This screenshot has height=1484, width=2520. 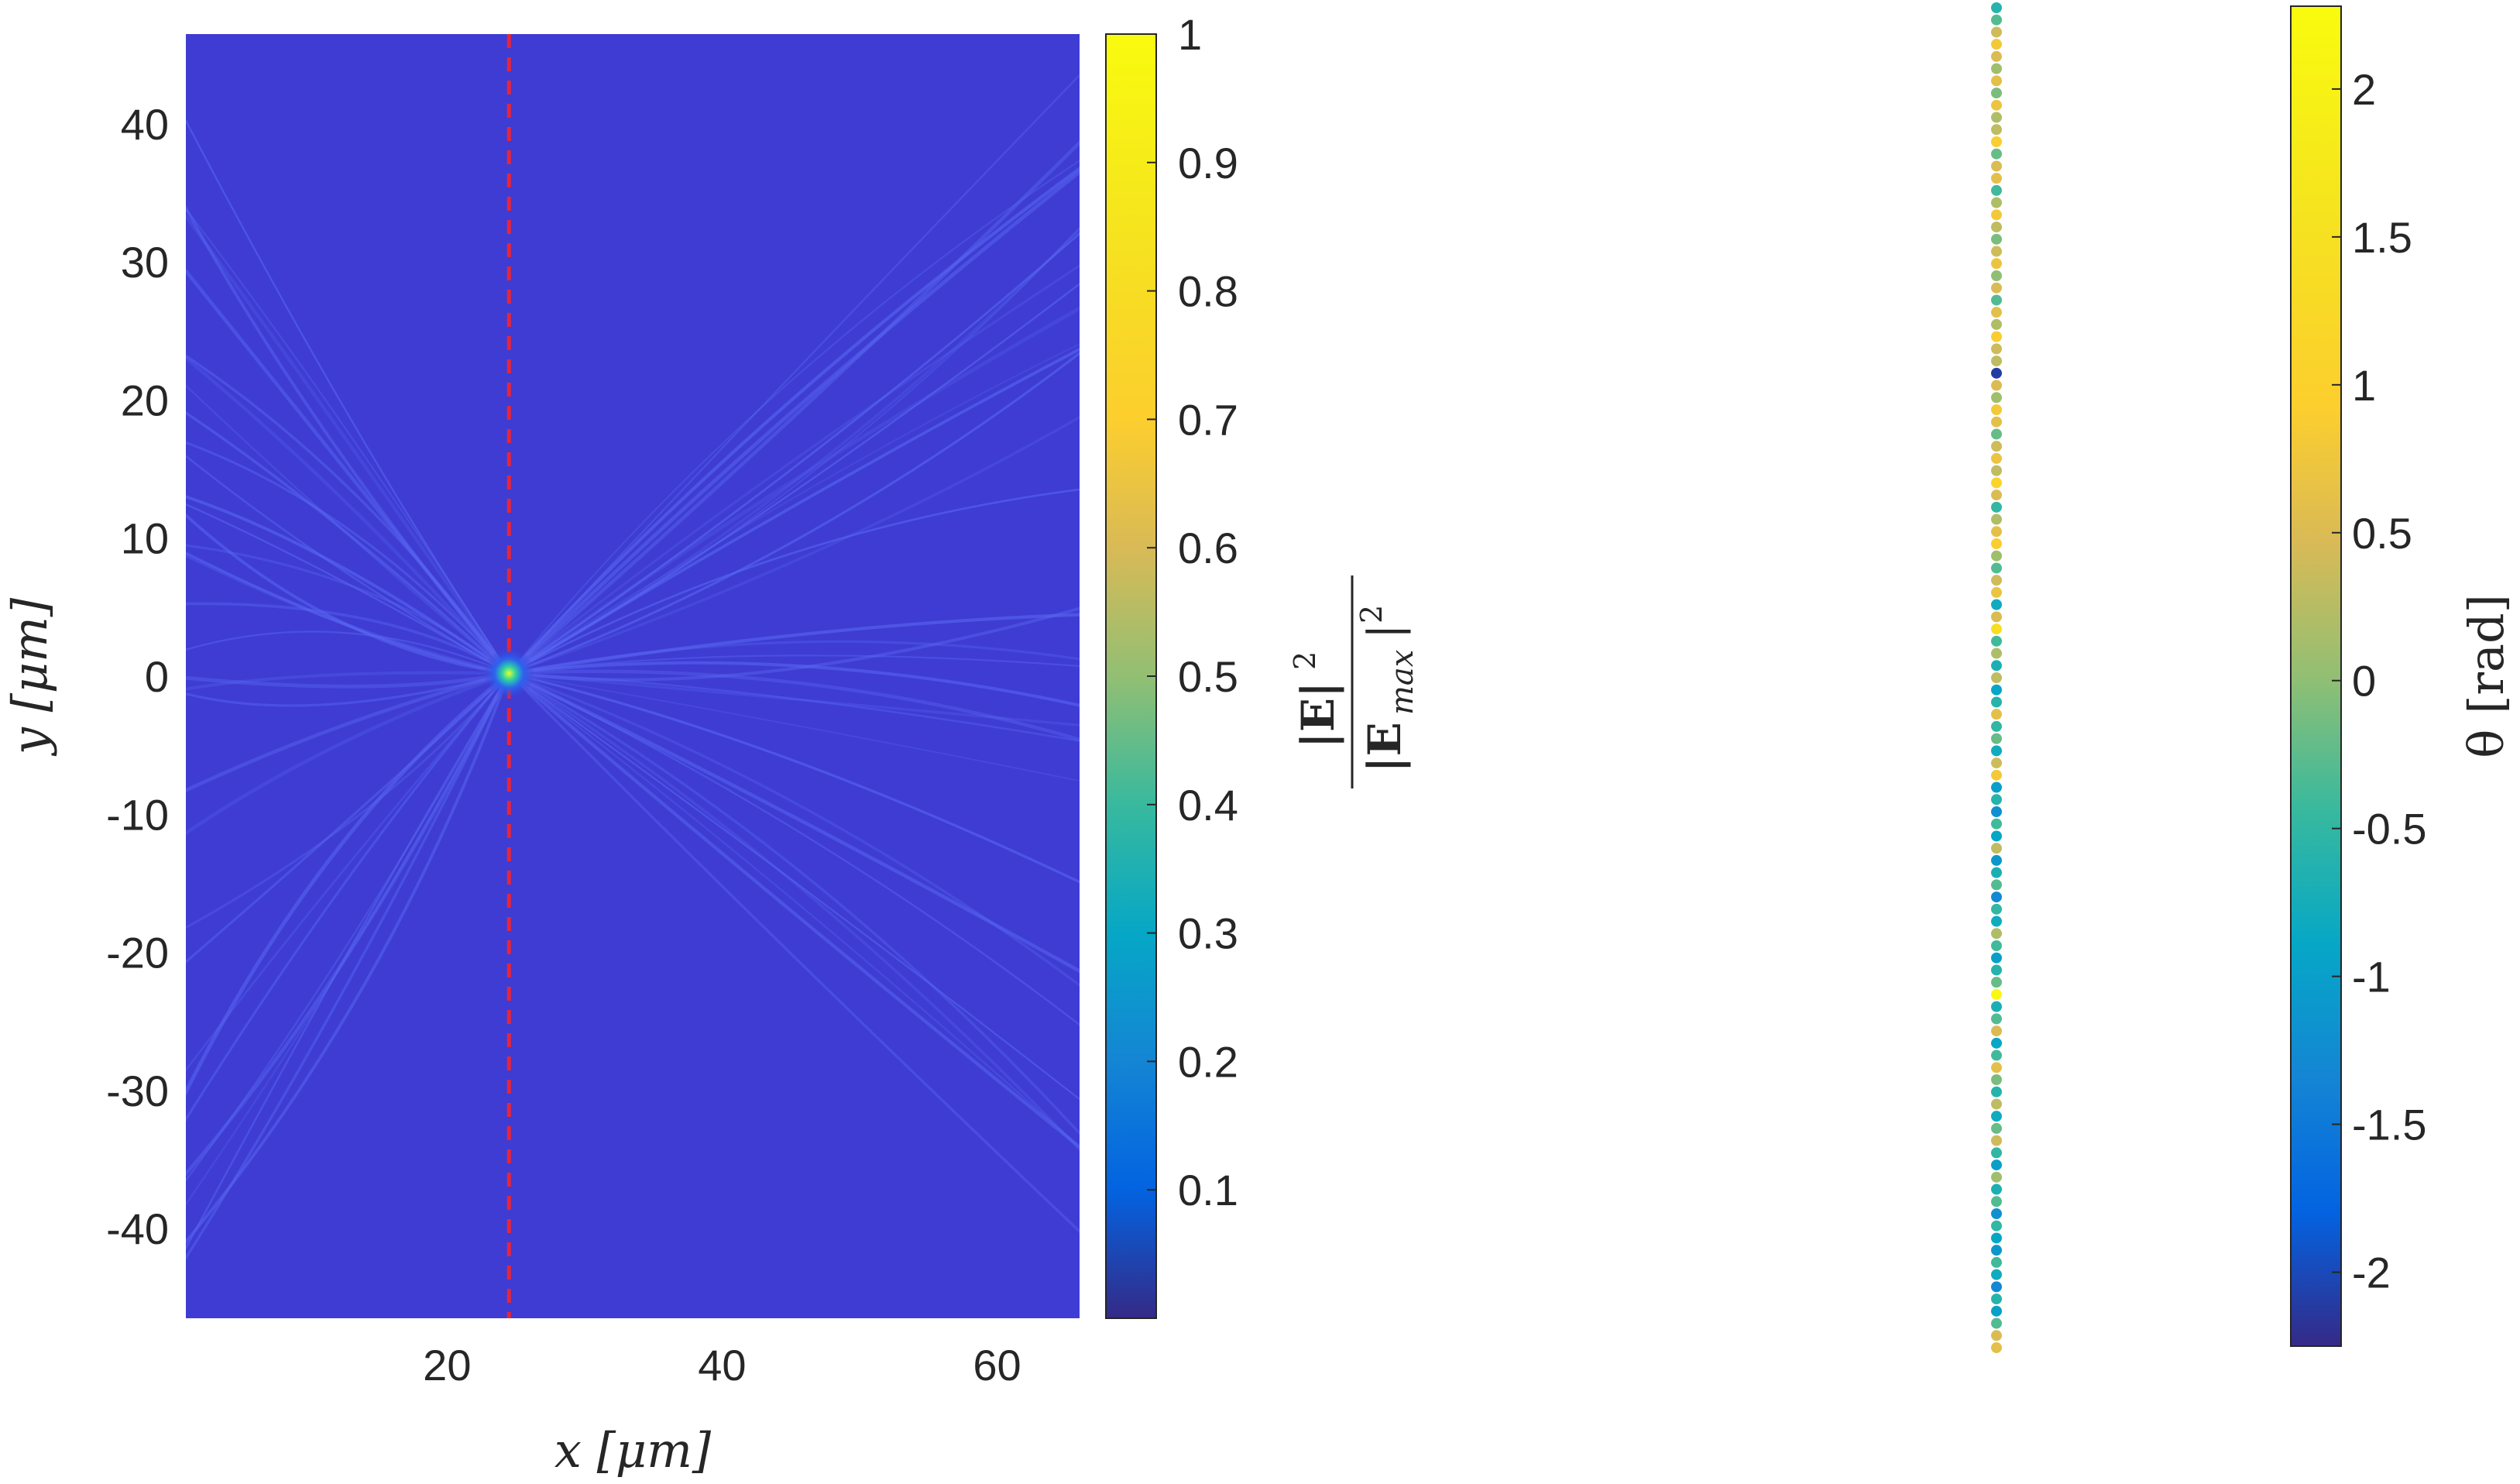 What do you see at coordinates (1208, 163) in the screenshot?
I see `colorbar-tick-label: 0.9` at bounding box center [1208, 163].